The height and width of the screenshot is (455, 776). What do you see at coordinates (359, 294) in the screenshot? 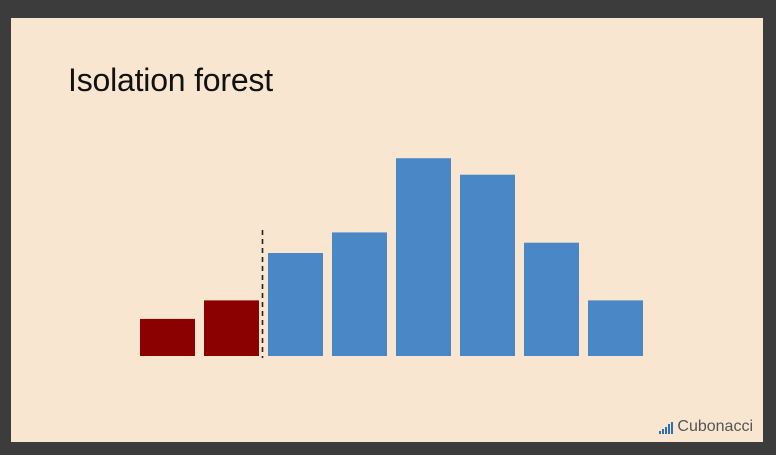
I see `histogram-bar-4-normal` at bounding box center [359, 294].